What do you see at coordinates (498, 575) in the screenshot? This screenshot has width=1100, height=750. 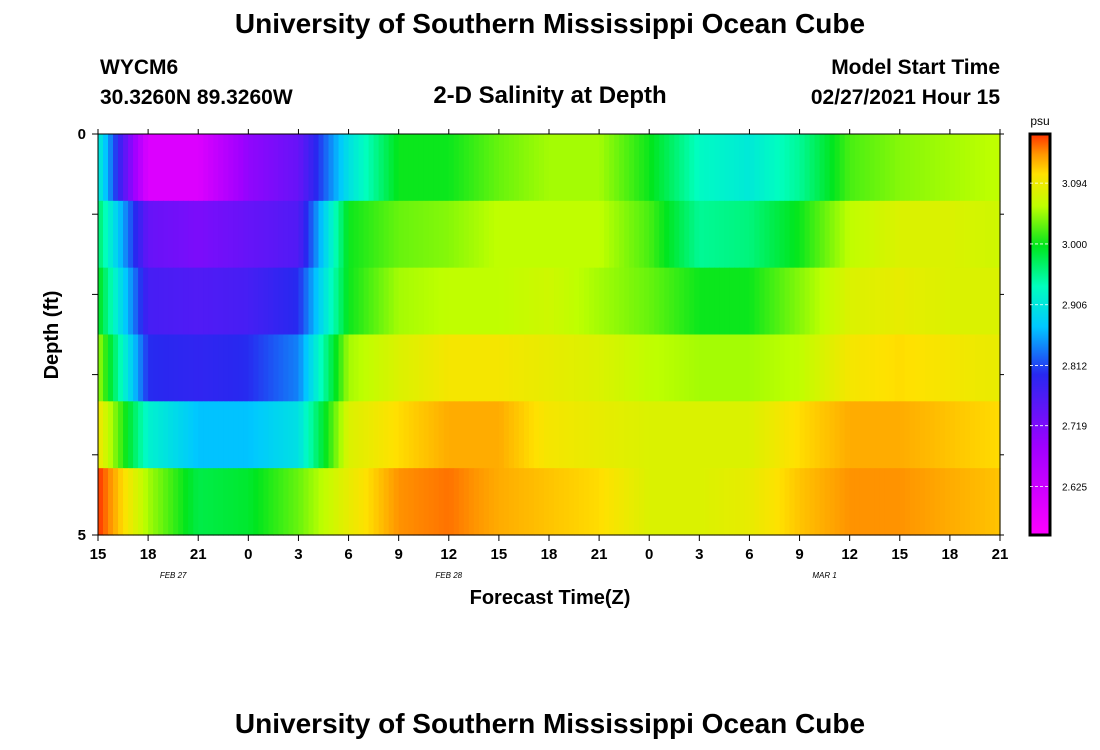 I see `date-labels: FEB 27 FEB 28 MAR 1` at bounding box center [498, 575].